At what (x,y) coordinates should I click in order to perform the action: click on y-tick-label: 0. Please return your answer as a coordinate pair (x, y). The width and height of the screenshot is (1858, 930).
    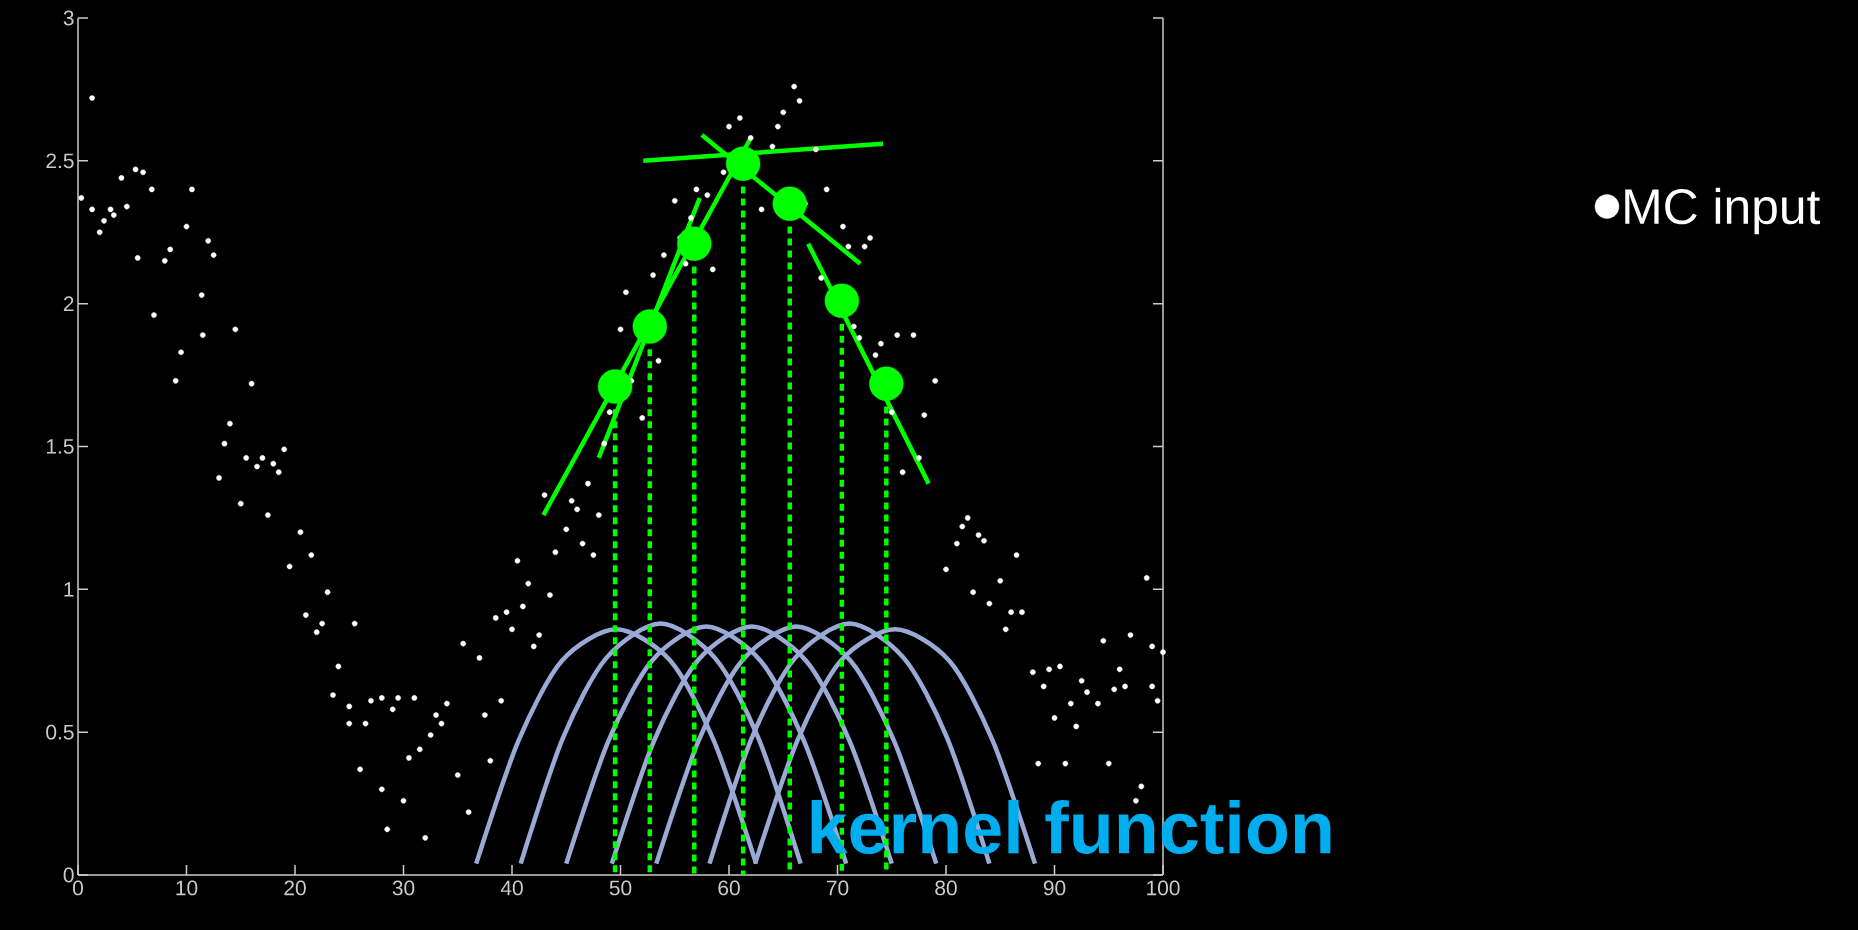
    Looking at the image, I should click on (68, 875).